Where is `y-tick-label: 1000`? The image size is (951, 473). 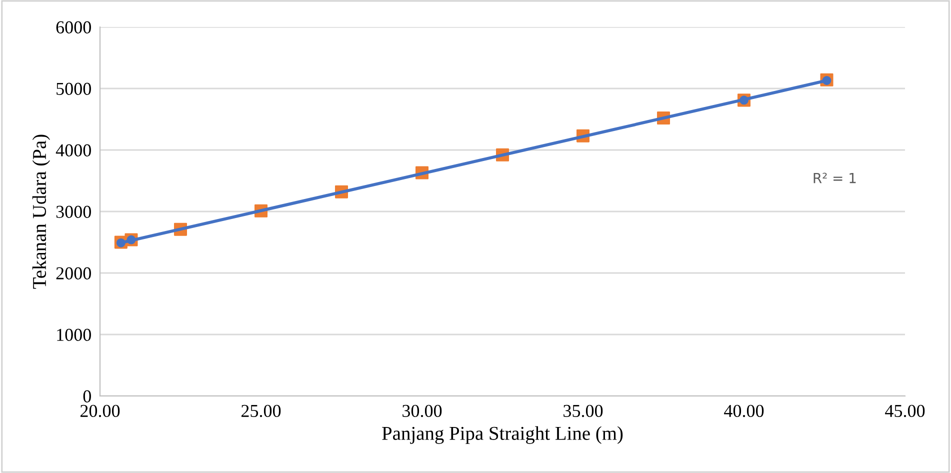 y-tick-label: 1000 is located at coordinates (74, 334).